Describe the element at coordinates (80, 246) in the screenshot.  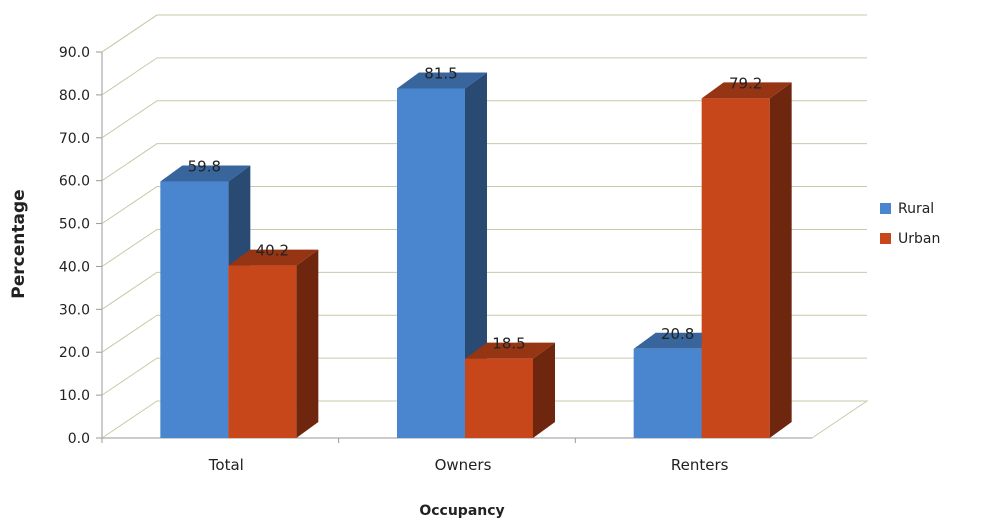
I see `y-axis-ticks: 0.0 10.0 20.0 30.0 40.0 50.0 60.0 70.0 80.0 90.0` at that location.